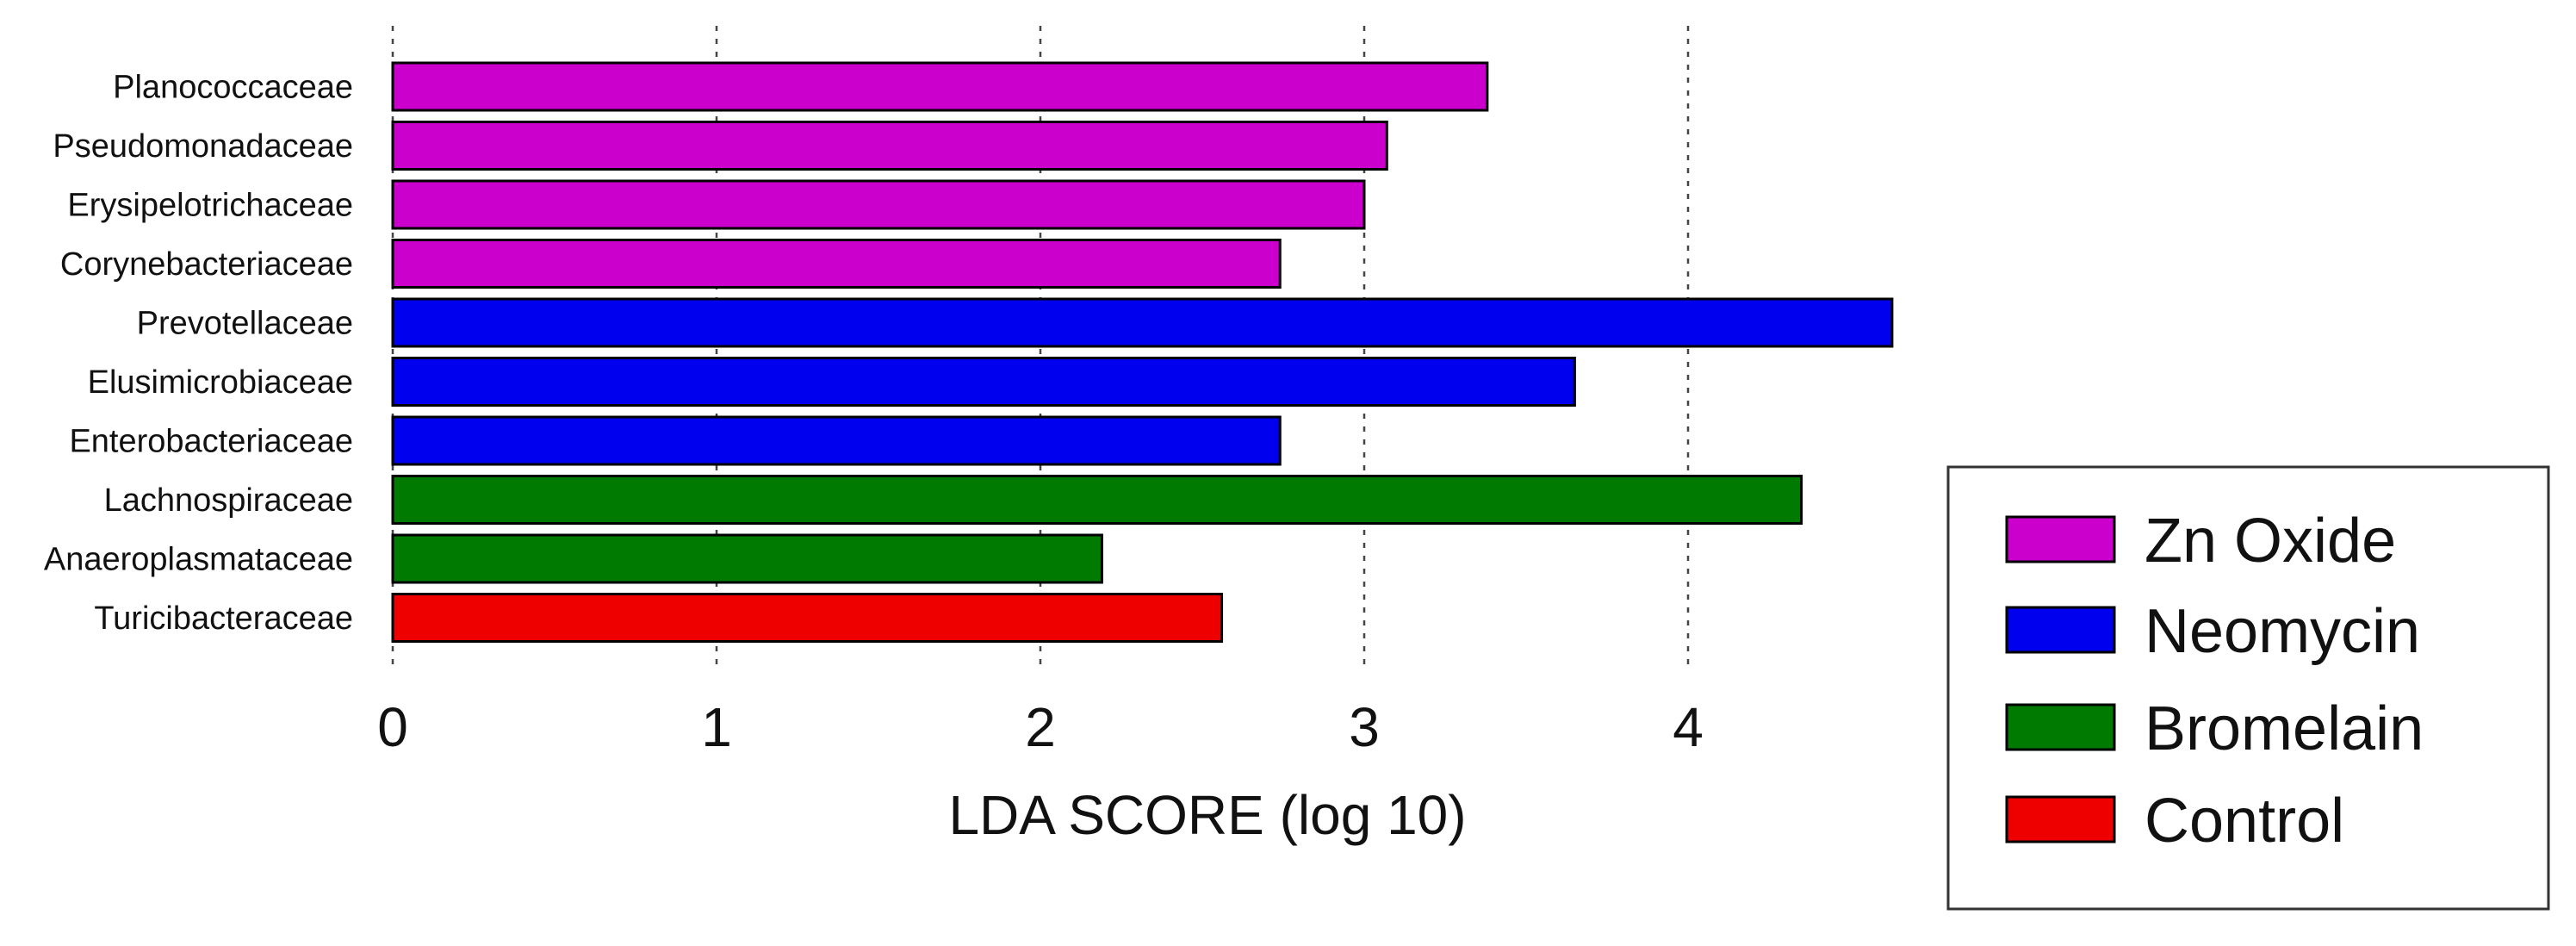 Image resolution: width=2576 pixels, height=946 pixels. What do you see at coordinates (229, 501) in the screenshot?
I see `category-label: Lachnospiraceae` at bounding box center [229, 501].